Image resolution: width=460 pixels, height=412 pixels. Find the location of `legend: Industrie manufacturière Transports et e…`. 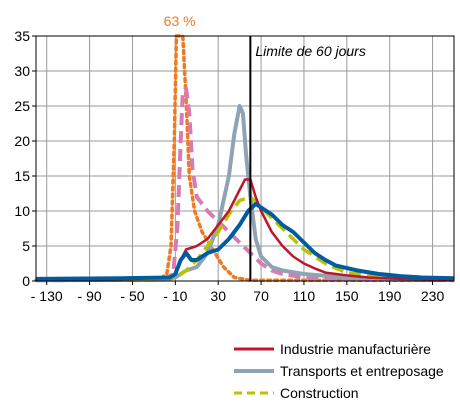

legend: Industrie manufacturière Transports et e… is located at coordinates (339, 371).